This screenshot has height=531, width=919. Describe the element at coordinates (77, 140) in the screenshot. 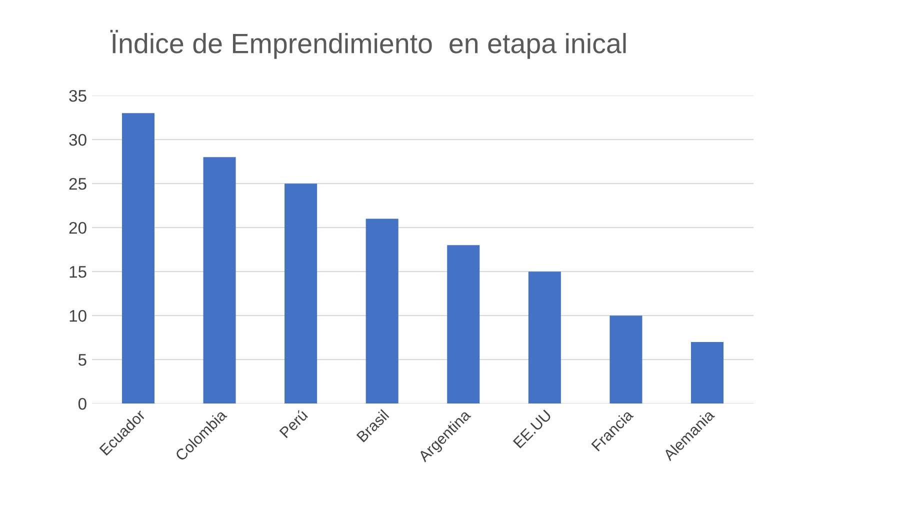

I see `y-tick-label: 30` at that location.